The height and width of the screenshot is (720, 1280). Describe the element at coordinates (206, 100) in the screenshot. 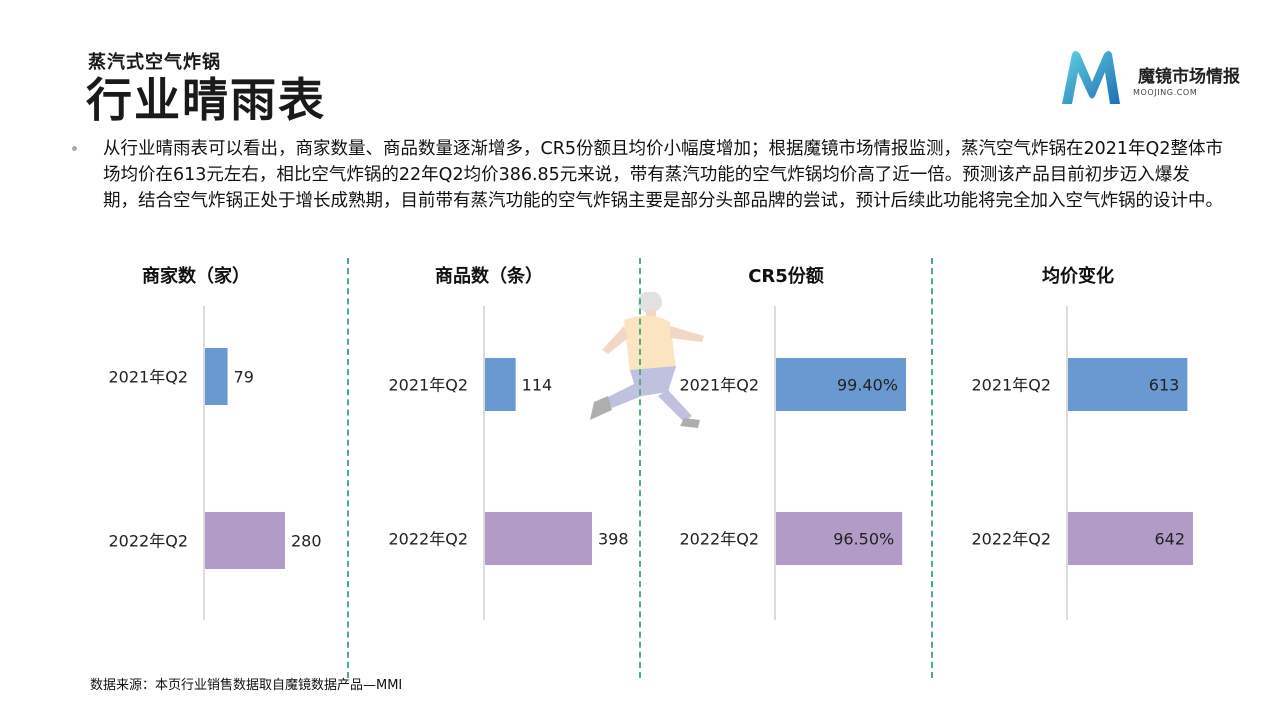

I see `page-title: 行业晴雨表` at that location.